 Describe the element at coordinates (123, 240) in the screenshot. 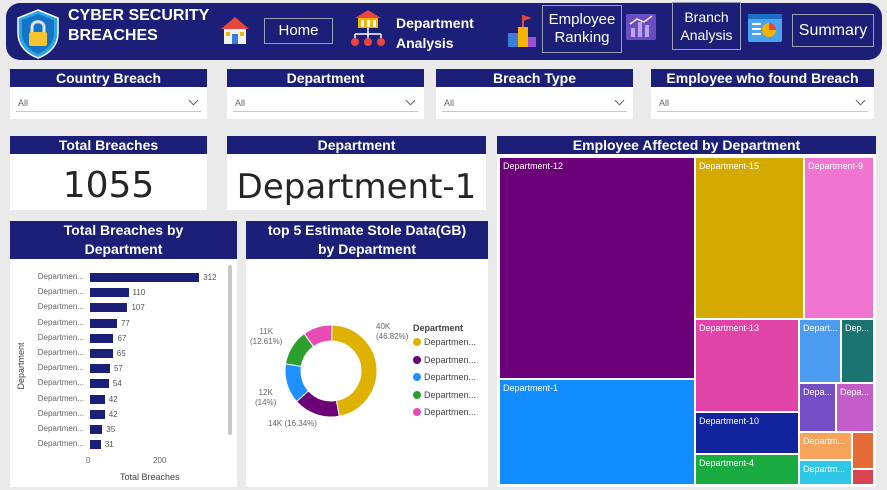

I see `chart-title: Total Breaches by Department` at that location.